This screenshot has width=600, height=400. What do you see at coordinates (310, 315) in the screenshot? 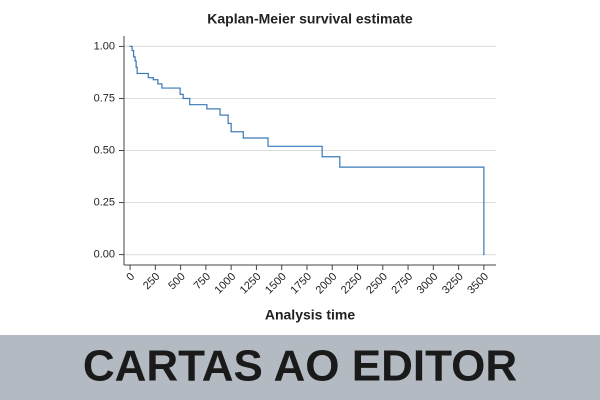
I see `x-axis-label: Analysis time` at bounding box center [310, 315].